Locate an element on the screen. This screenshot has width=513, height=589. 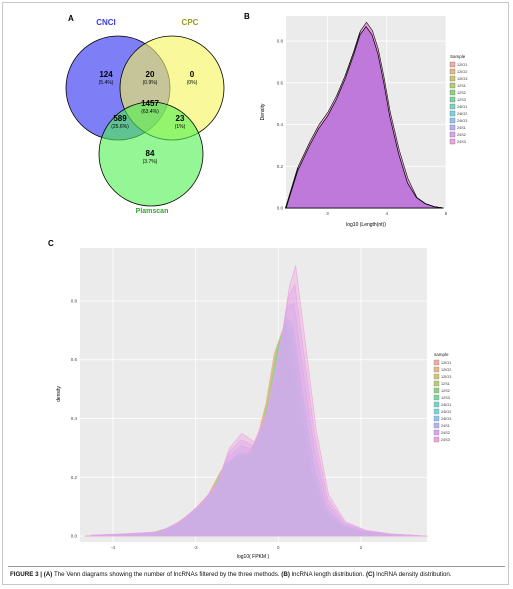
chart-c-x-tick-label: 2 is located at coordinates (361, 547).